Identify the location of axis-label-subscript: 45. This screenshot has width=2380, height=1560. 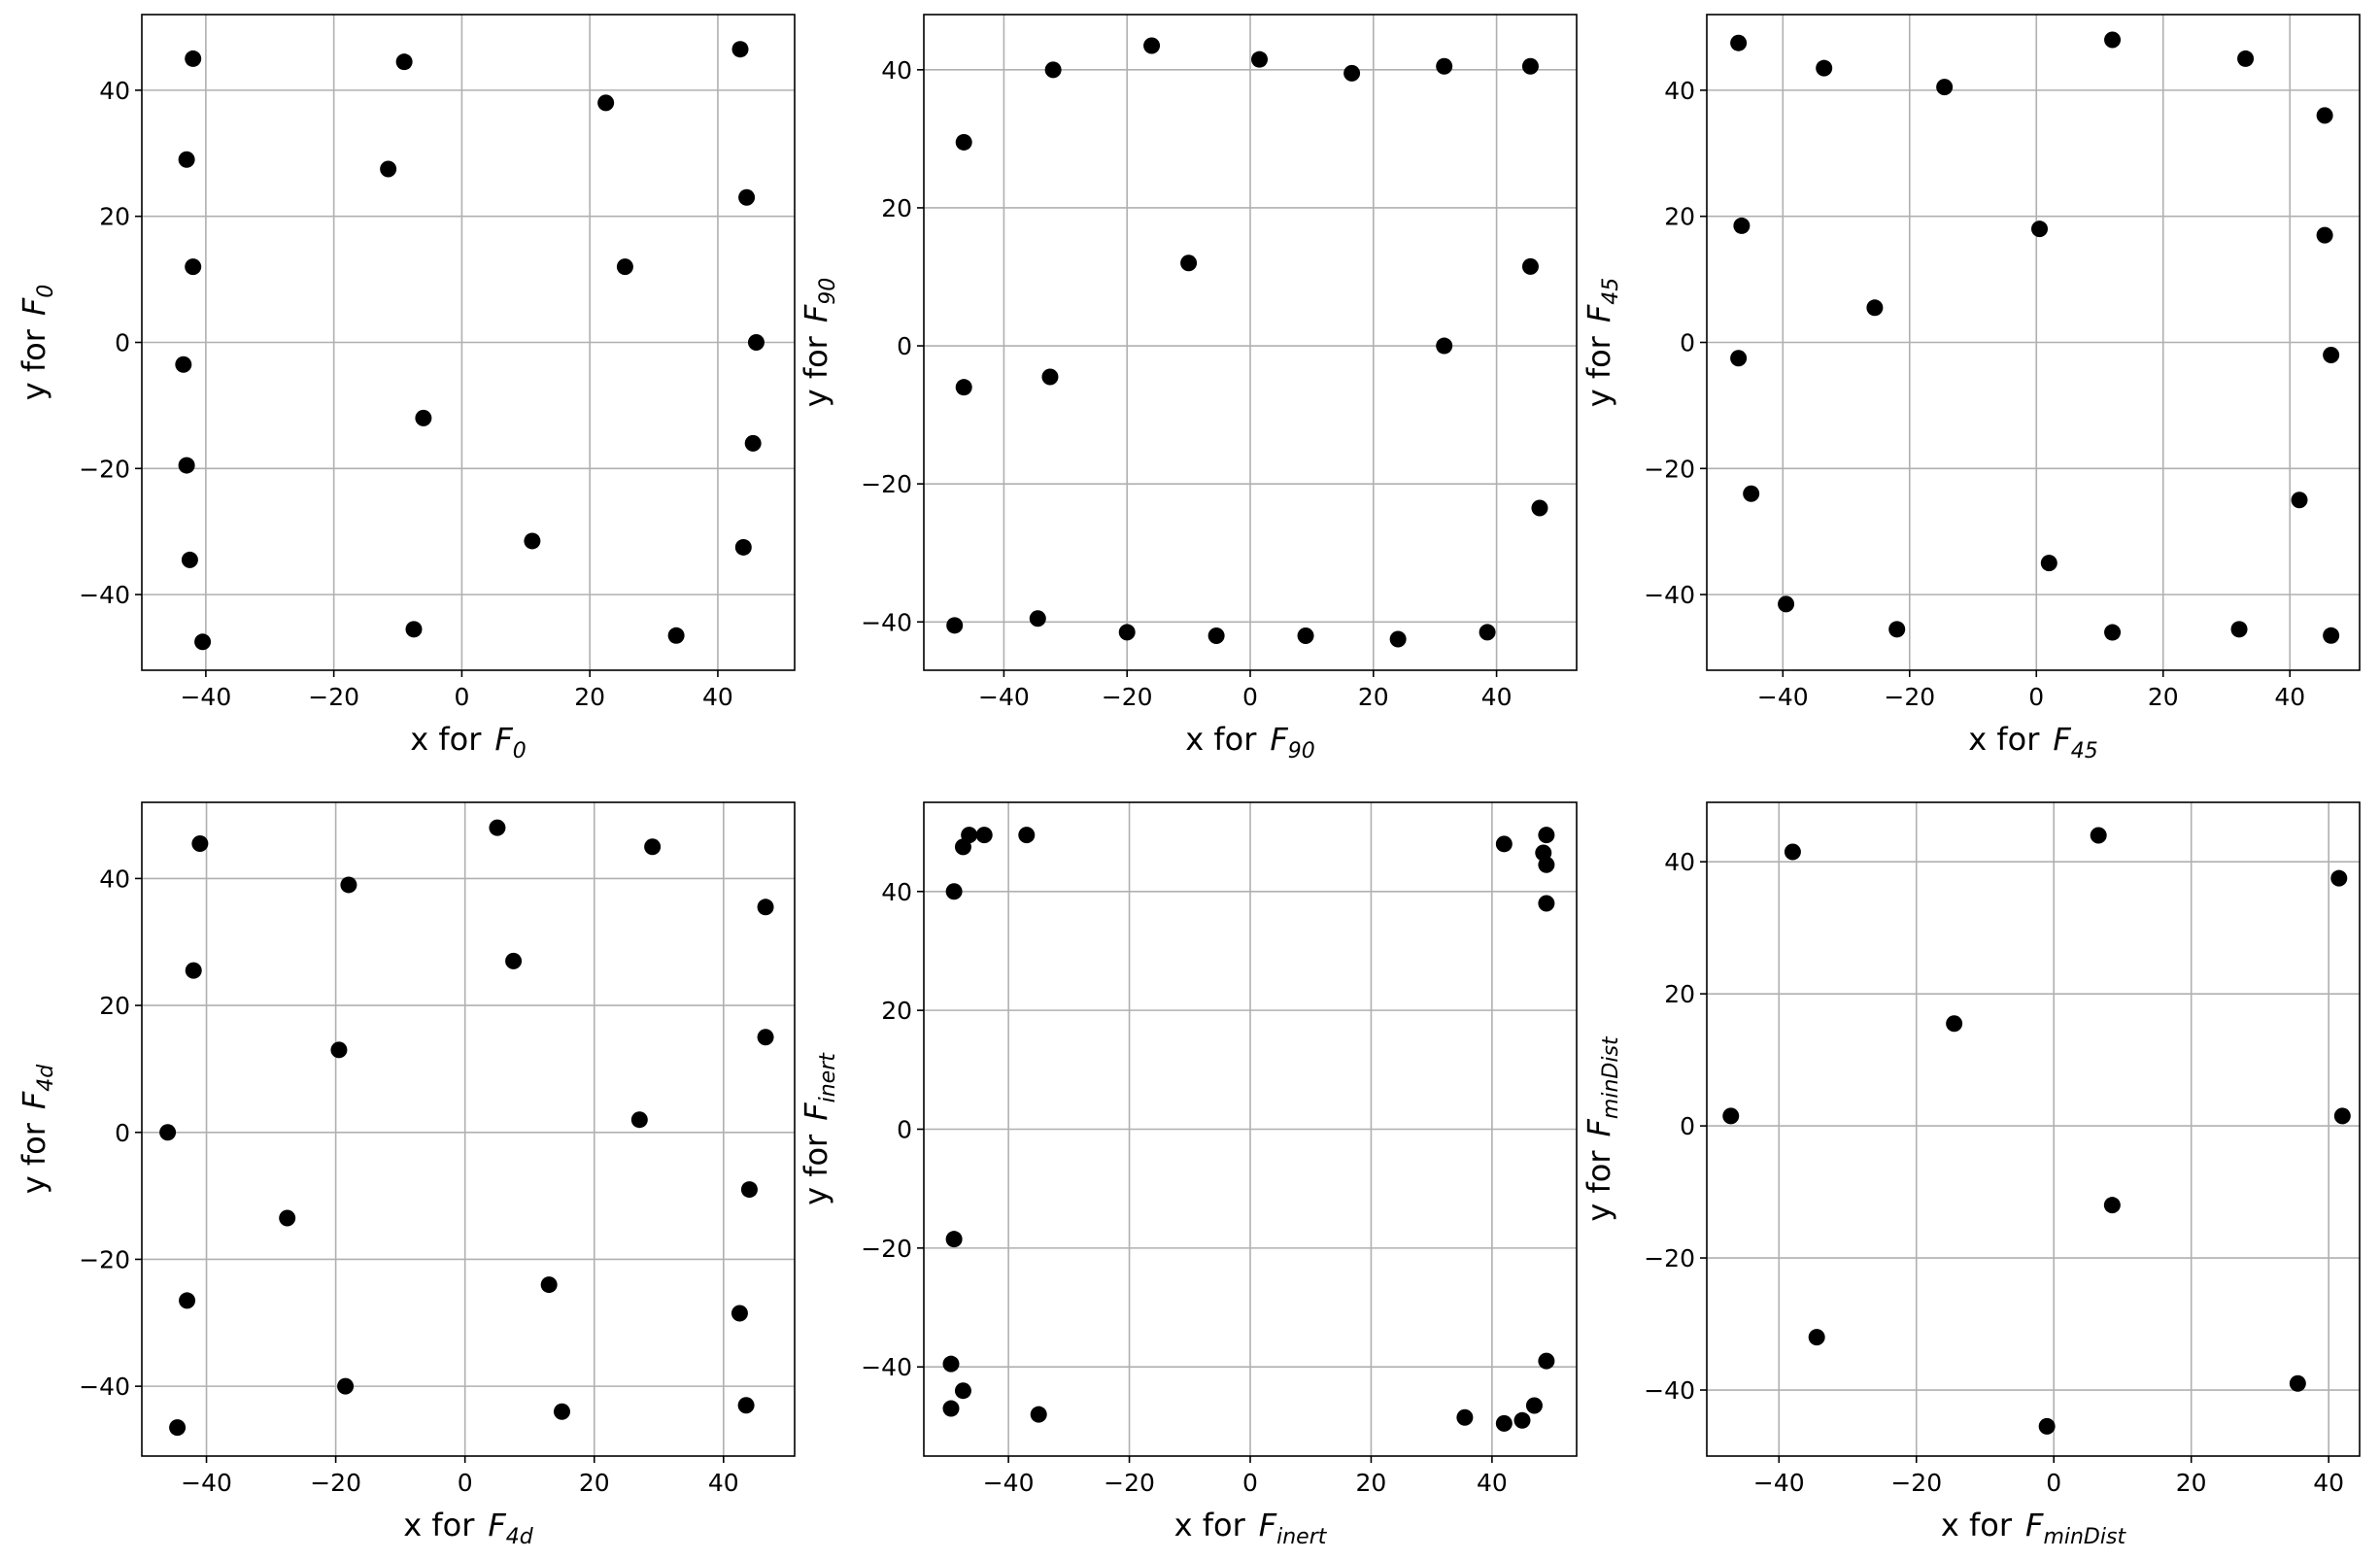
(2084, 751).